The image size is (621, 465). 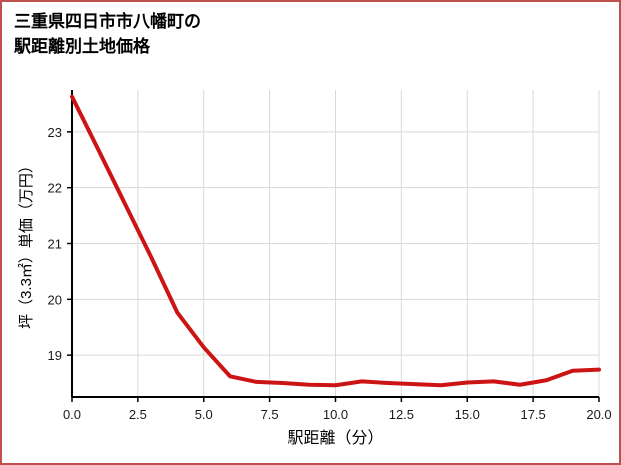 I want to click on x-tick-label: 0.0, so click(x=72, y=414).